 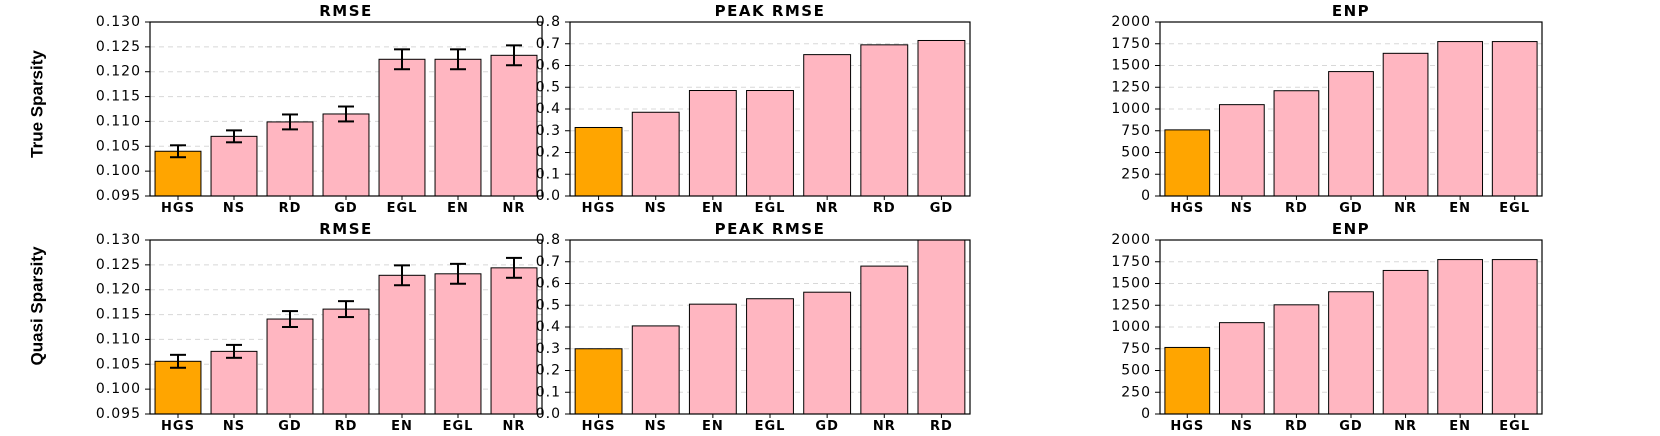 I want to click on row-label-quasi-sparsity: Quasi Sparsity, so click(x=36, y=306).